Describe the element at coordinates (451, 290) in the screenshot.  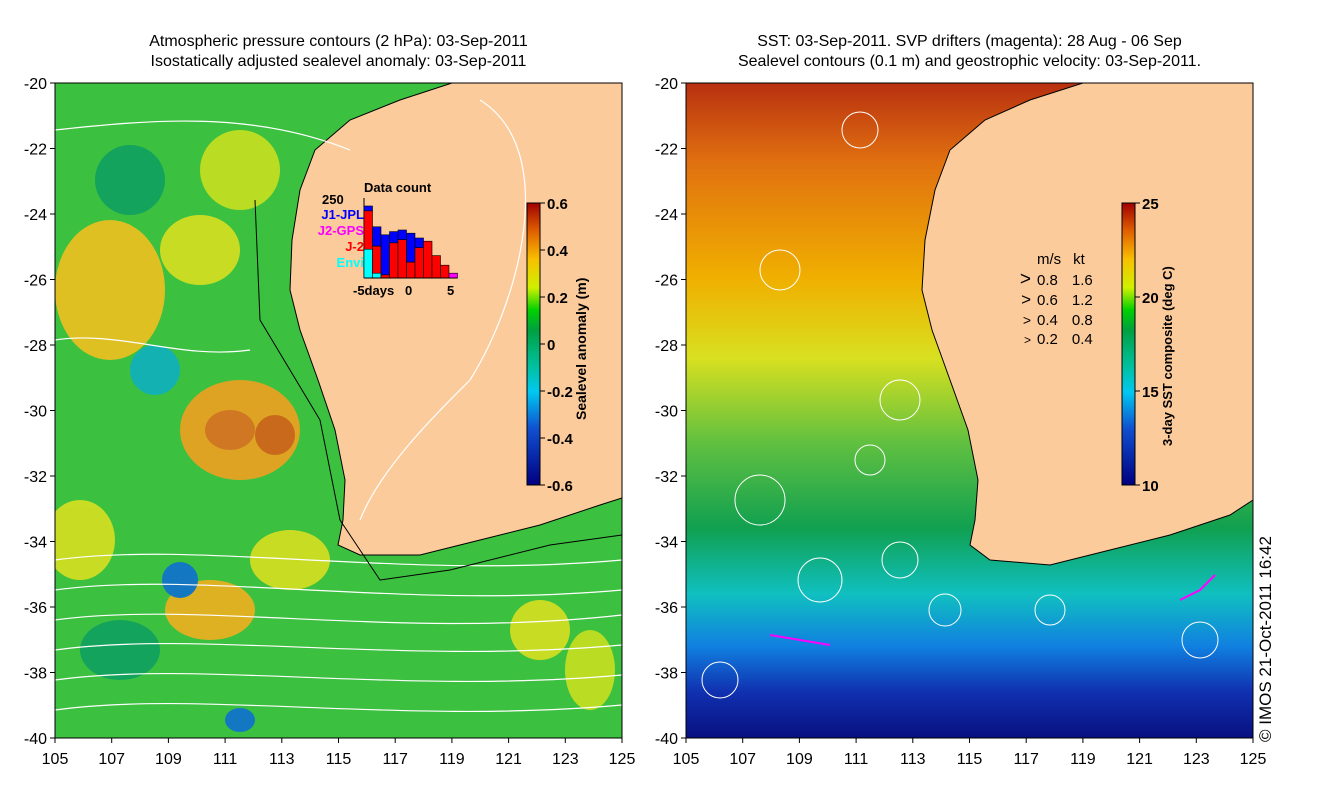
I see `data-count-xlabel-end: 5` at that location.